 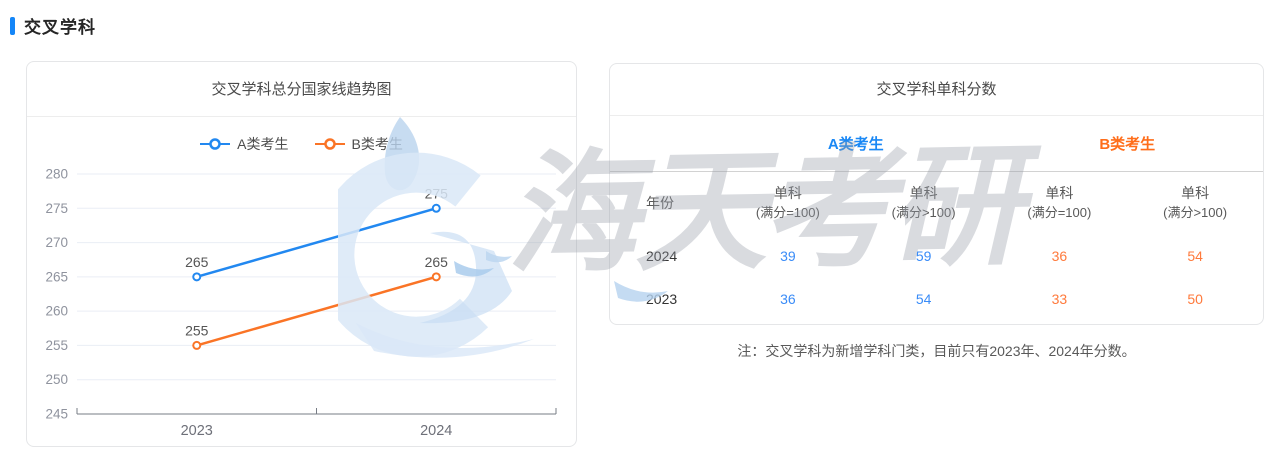 I want to click on svg-text: 245, so click(x=56, y=414).